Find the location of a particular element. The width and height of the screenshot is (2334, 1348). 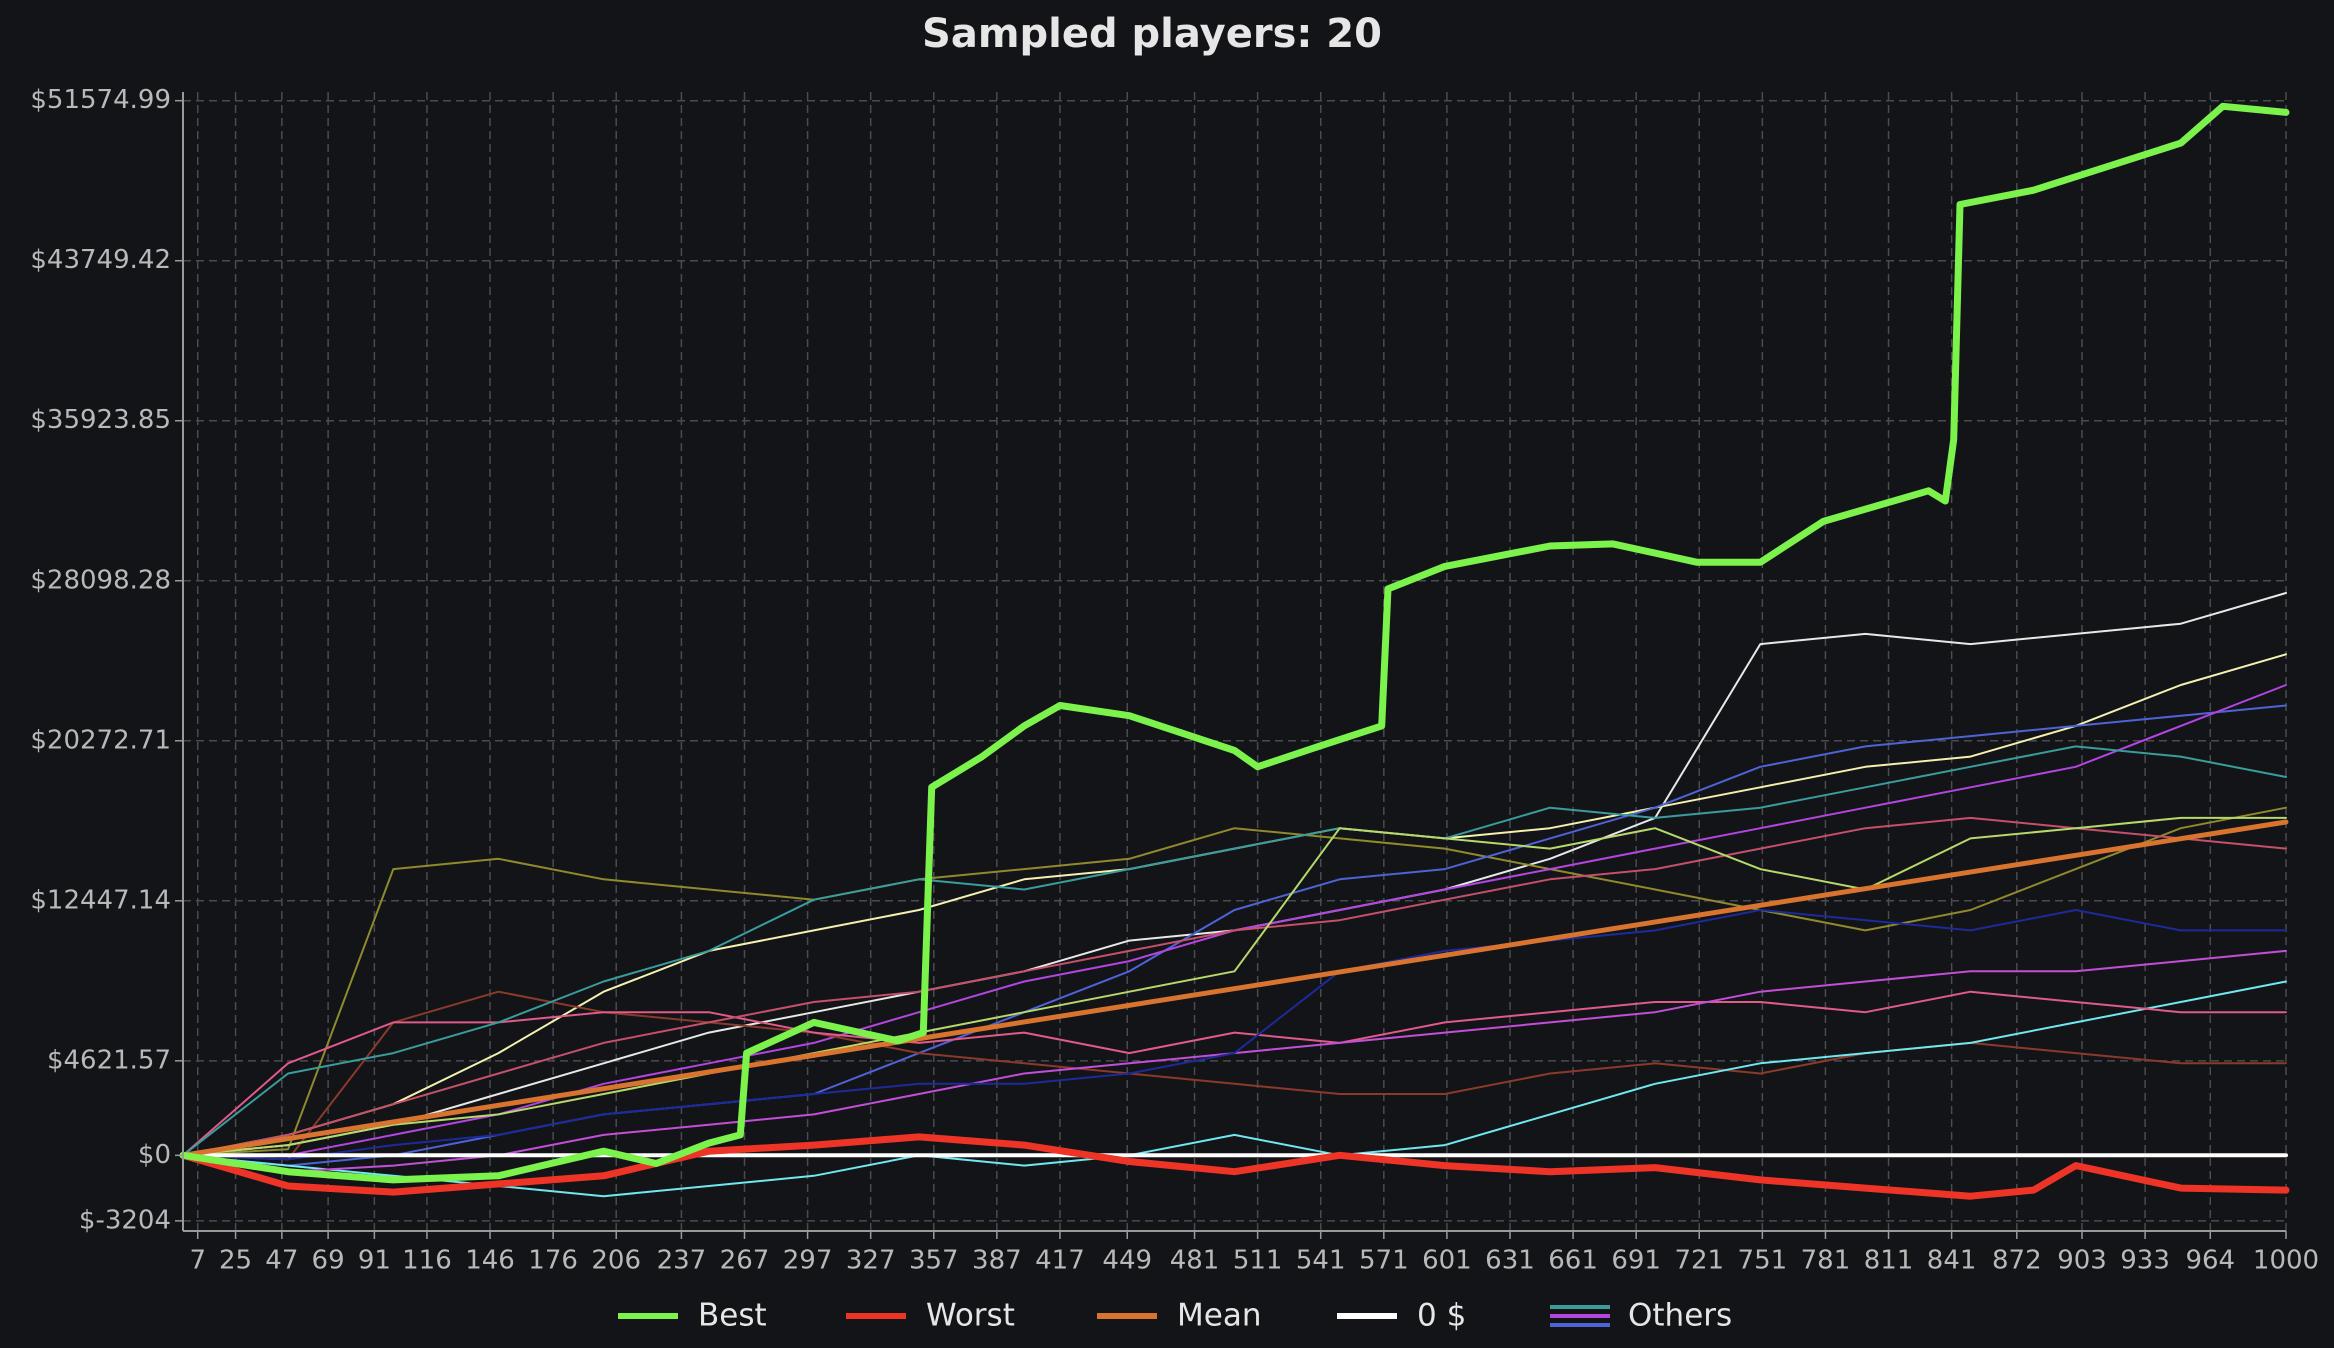

x-tick-label: 267 is located at coordinates (745, 1261).